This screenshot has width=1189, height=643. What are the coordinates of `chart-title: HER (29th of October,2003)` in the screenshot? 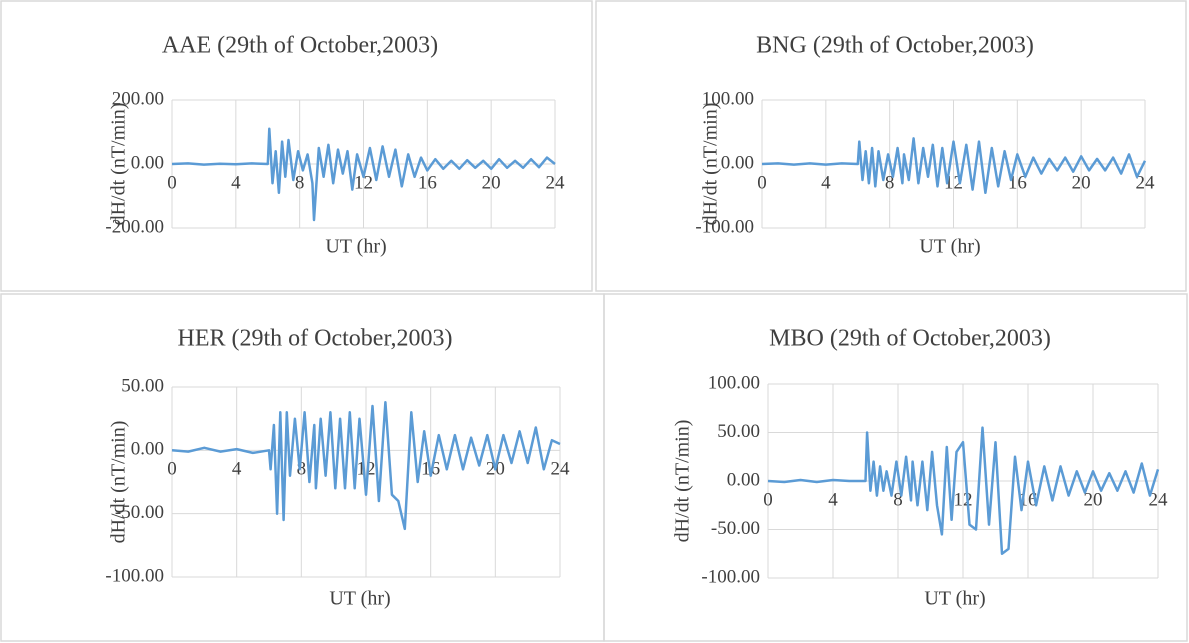 It's located at (315, 339).